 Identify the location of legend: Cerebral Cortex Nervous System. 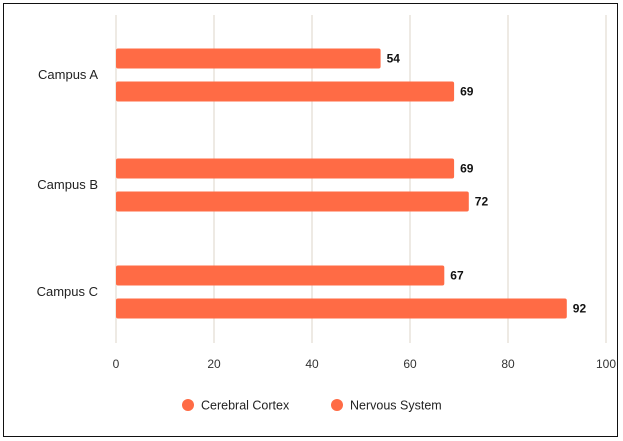
(312, 406).